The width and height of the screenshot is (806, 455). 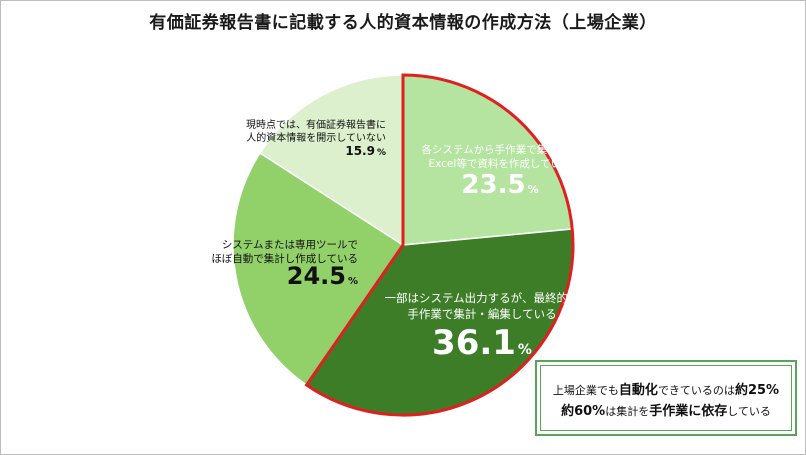 I want to click on slice-label-line: 各システムから手作業で集計し、, so click(x=499, y=149).